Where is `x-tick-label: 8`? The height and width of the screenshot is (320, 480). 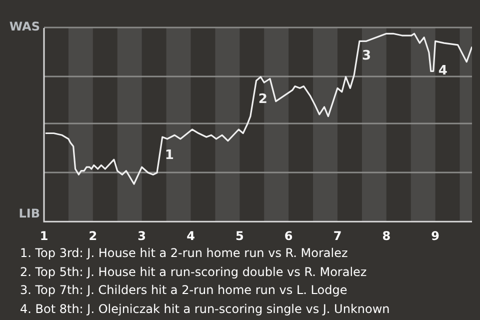
x-tick-label: 8 is located at coordinates (386, 235).